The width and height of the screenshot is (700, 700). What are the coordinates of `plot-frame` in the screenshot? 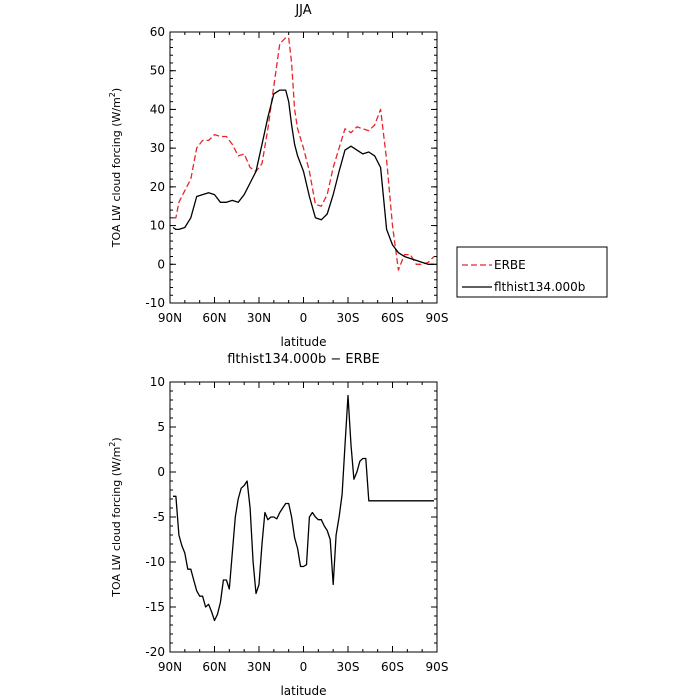 It's located at (303, 517).